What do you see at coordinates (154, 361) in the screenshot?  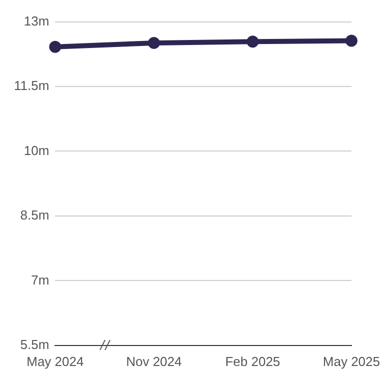 I see `x-tick-label: Nov 2024` at bounding box center [154, 361].